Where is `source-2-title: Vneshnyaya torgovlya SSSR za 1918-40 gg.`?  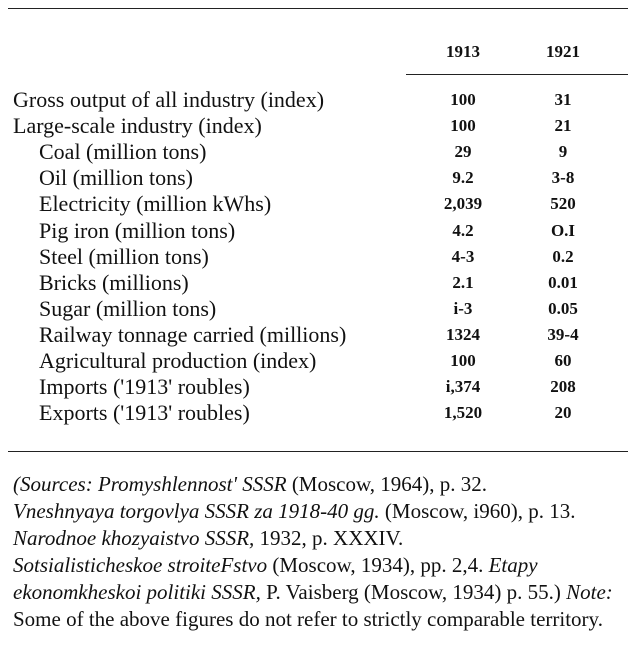 source-2-title: Vneshnyaya torgovlya SSSR za 1918-40 gg. is located at coordinates (196, 511).